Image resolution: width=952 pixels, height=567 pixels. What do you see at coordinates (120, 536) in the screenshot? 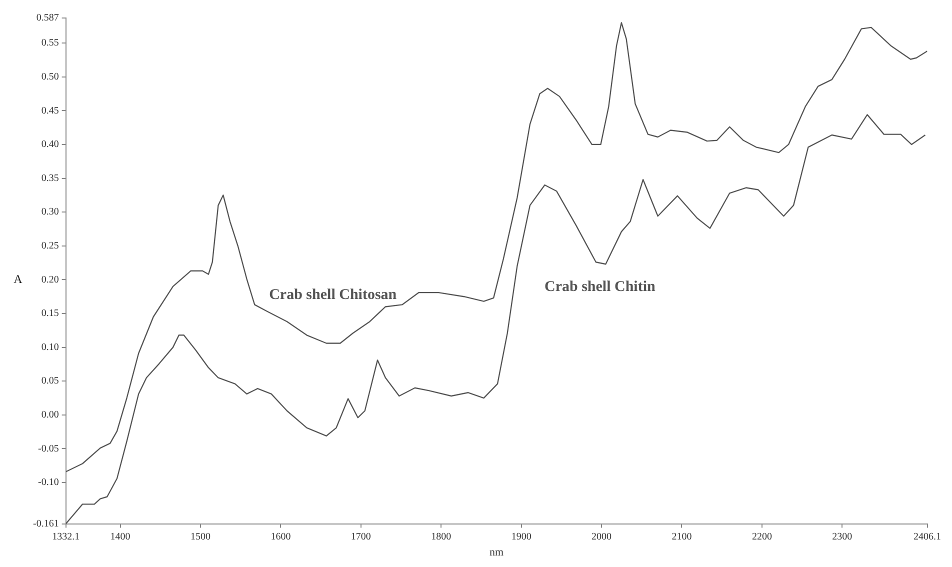
I see `x-tick-label: 1400` at bounding box center [120, 536].